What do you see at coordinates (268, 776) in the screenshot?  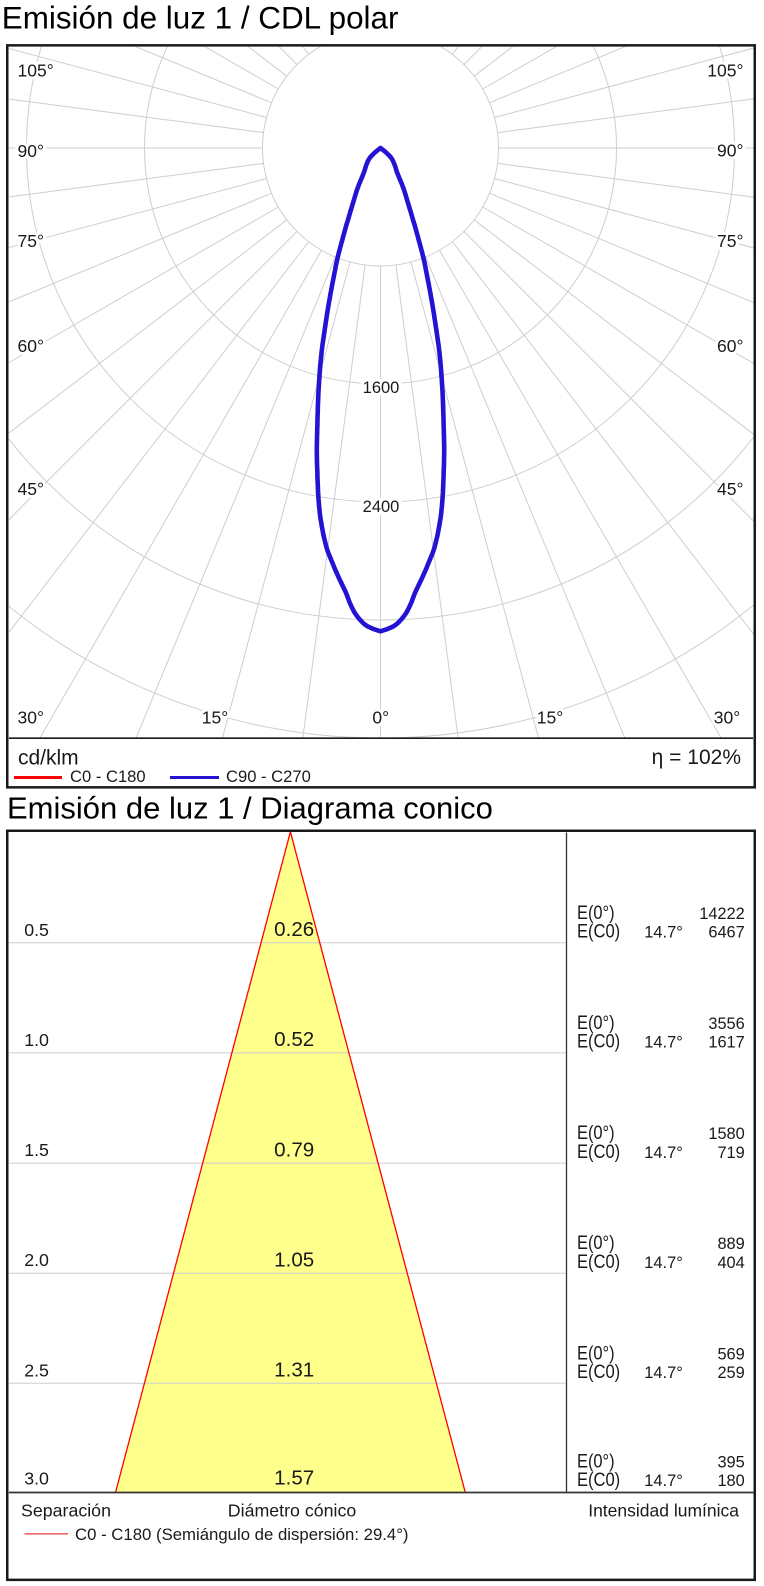 I see `svg-text: C90 - C270` at bounding box center [268, 776].